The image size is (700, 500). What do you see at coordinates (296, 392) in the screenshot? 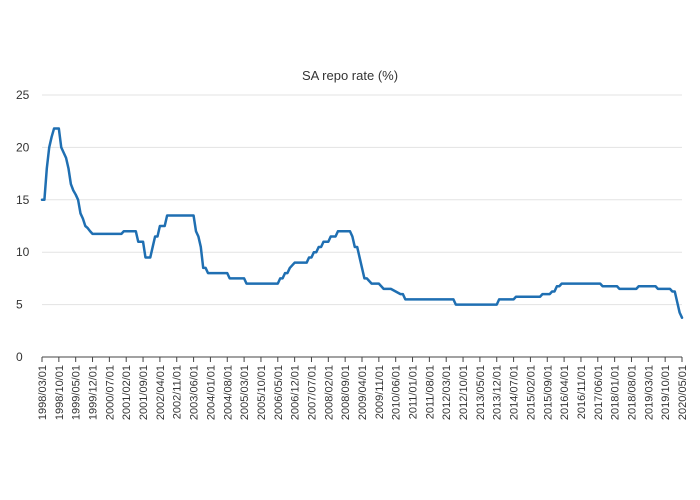
I see `x-tick-label: 2006/12/01` at bounding box center [296, 392].